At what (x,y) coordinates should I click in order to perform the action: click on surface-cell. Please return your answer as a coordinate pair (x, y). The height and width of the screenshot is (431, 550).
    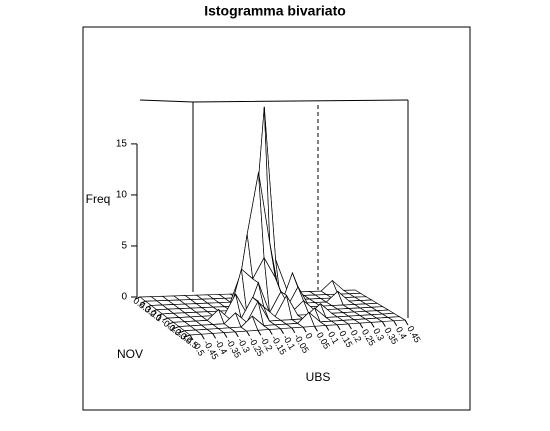
    Looking at the image, I should click on (397, 319).